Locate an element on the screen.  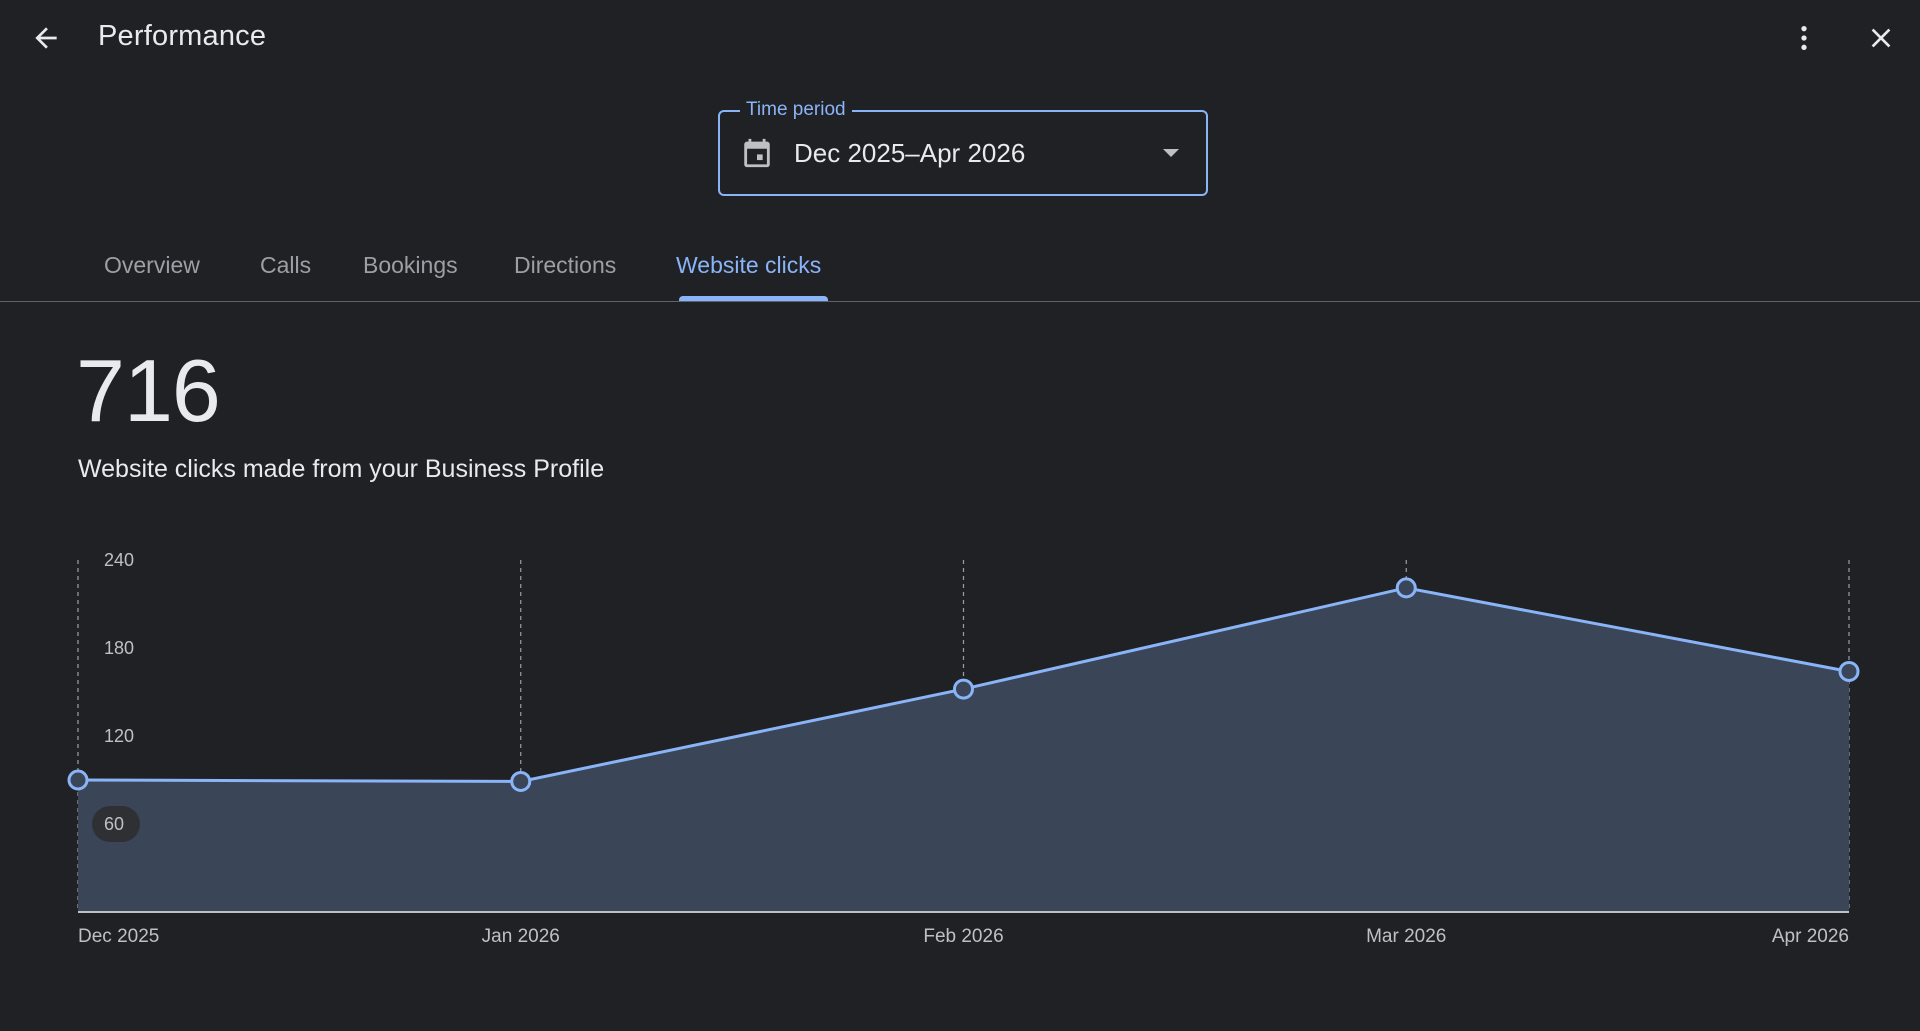
dropdown-arrow-icon is located at coordinates (1171, 153).